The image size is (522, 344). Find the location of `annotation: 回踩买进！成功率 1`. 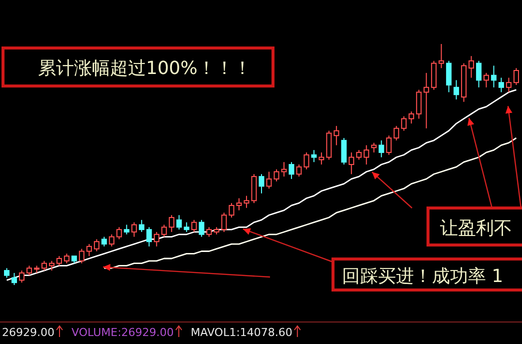

annotation: 回踩买进！成功率 1 is located at coordinates (423, 276).